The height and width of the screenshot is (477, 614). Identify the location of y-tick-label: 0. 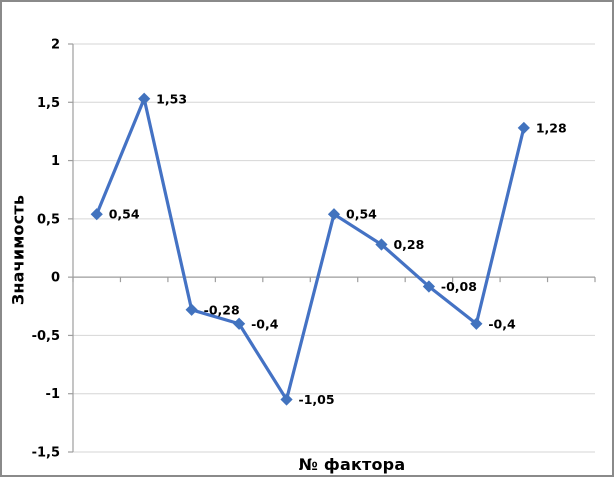
(55, 278).